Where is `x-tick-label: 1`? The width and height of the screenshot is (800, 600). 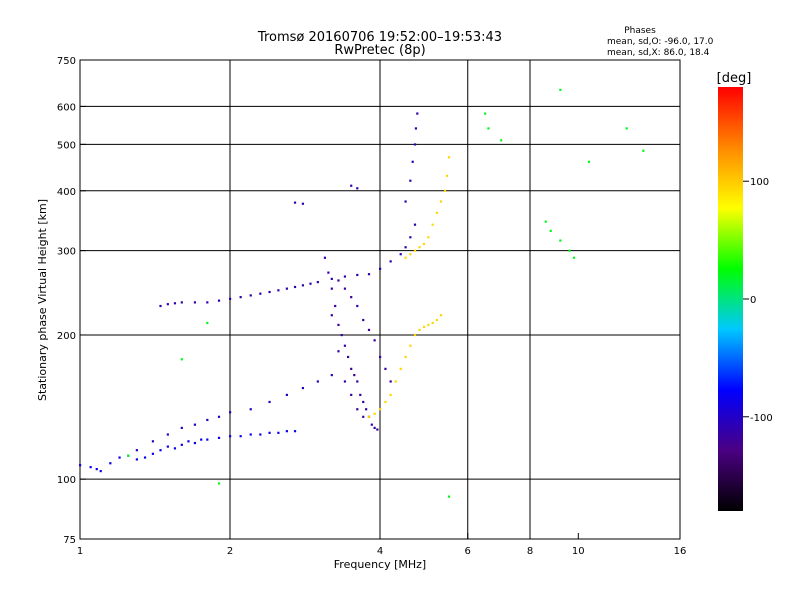 x-tick-label: 1 is located at coordinates (80, 551).